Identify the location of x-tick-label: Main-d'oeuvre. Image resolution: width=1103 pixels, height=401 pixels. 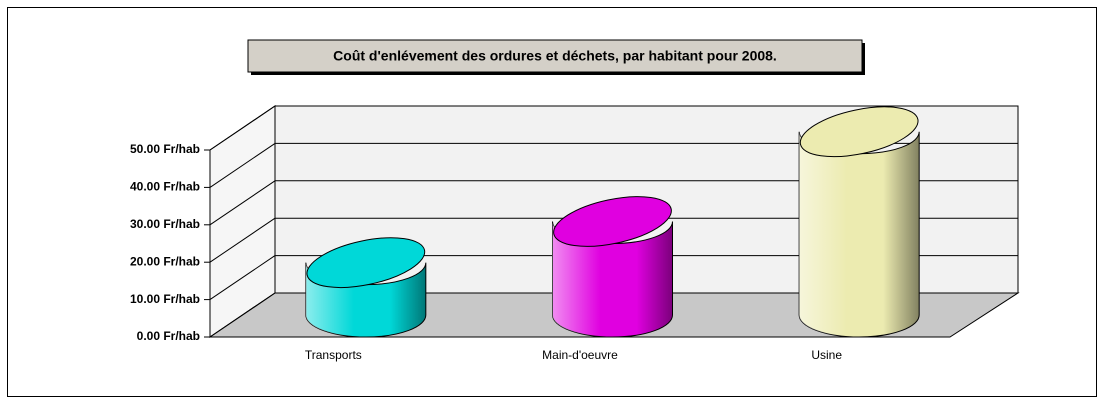
(580, 355).